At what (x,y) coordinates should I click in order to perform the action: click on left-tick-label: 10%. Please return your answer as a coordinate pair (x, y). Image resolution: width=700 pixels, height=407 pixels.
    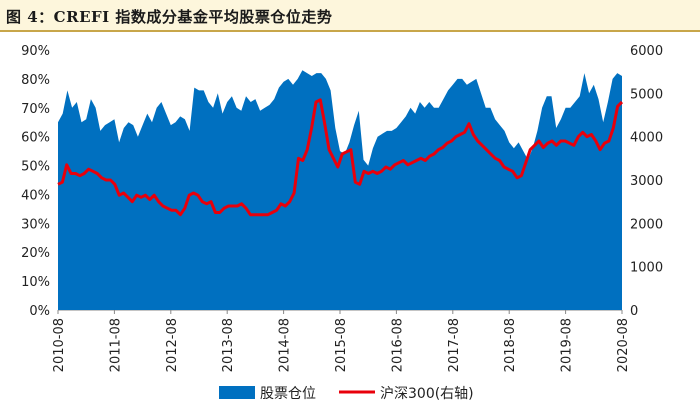
    Looking at the image, I should click on (35, 282).